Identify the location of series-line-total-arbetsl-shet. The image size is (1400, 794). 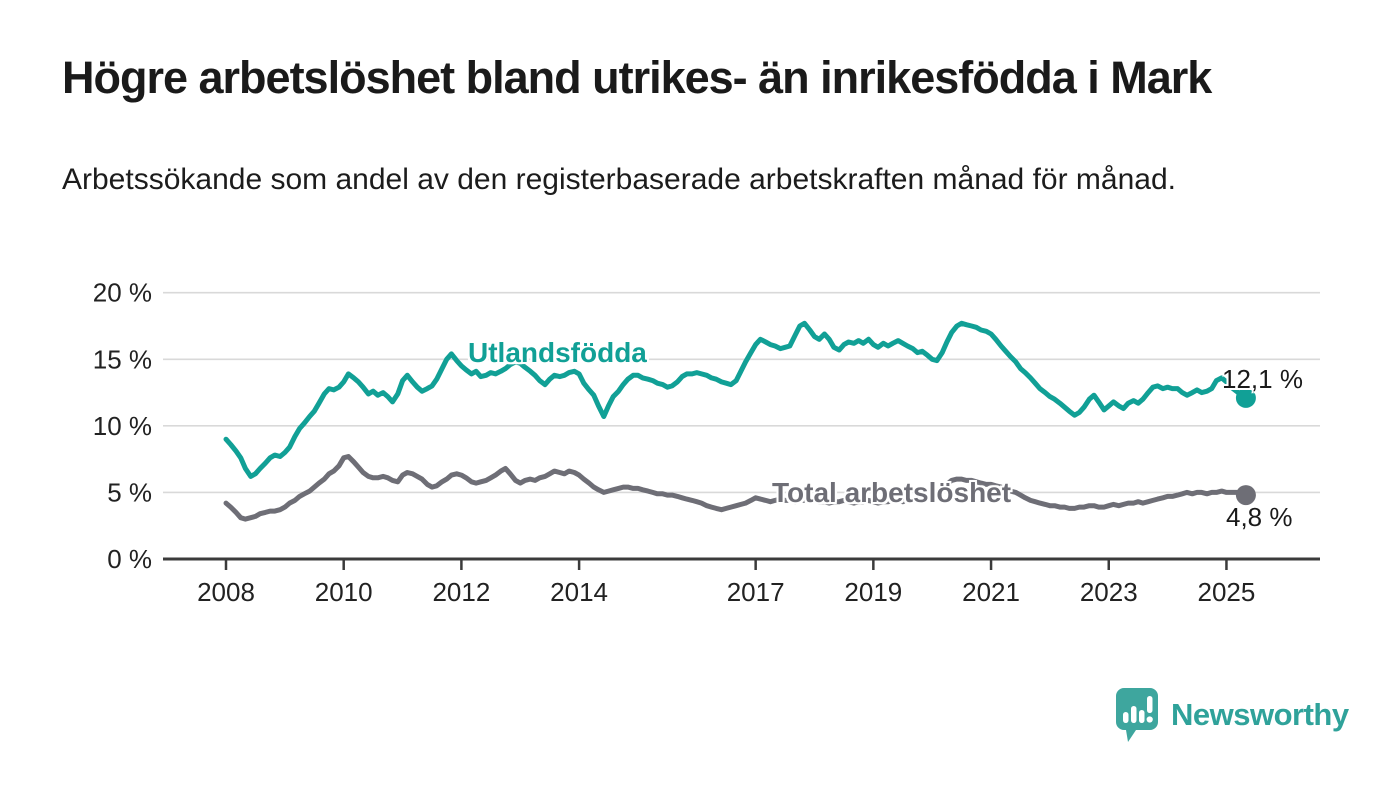
(736, 488).